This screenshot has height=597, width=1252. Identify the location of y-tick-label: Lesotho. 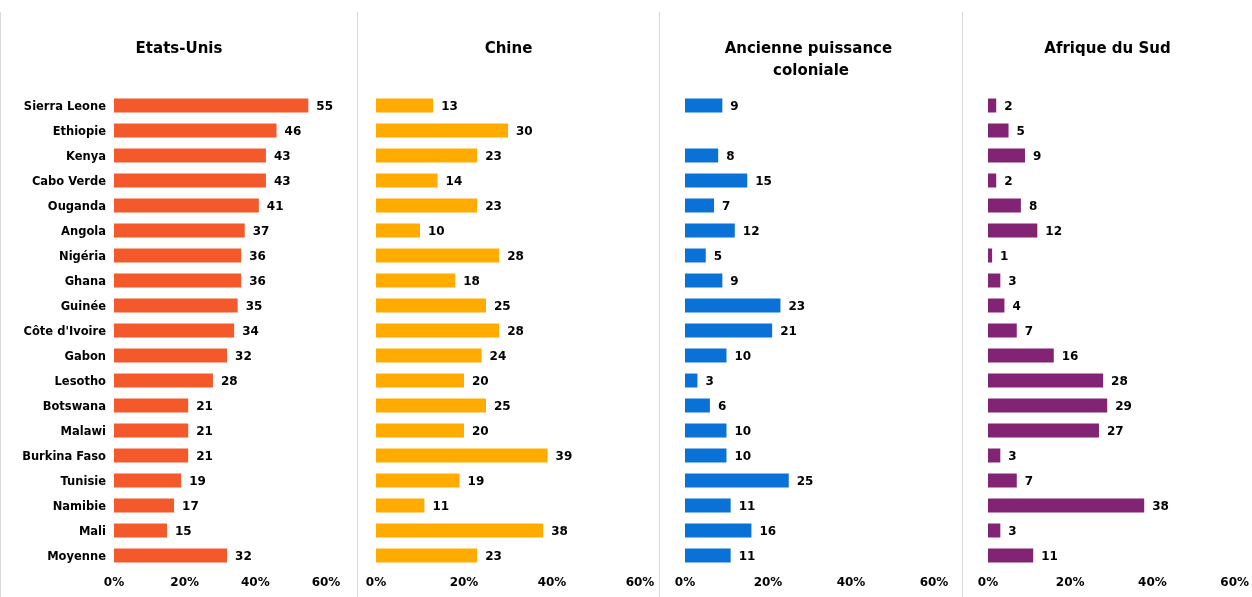
(80, 380).